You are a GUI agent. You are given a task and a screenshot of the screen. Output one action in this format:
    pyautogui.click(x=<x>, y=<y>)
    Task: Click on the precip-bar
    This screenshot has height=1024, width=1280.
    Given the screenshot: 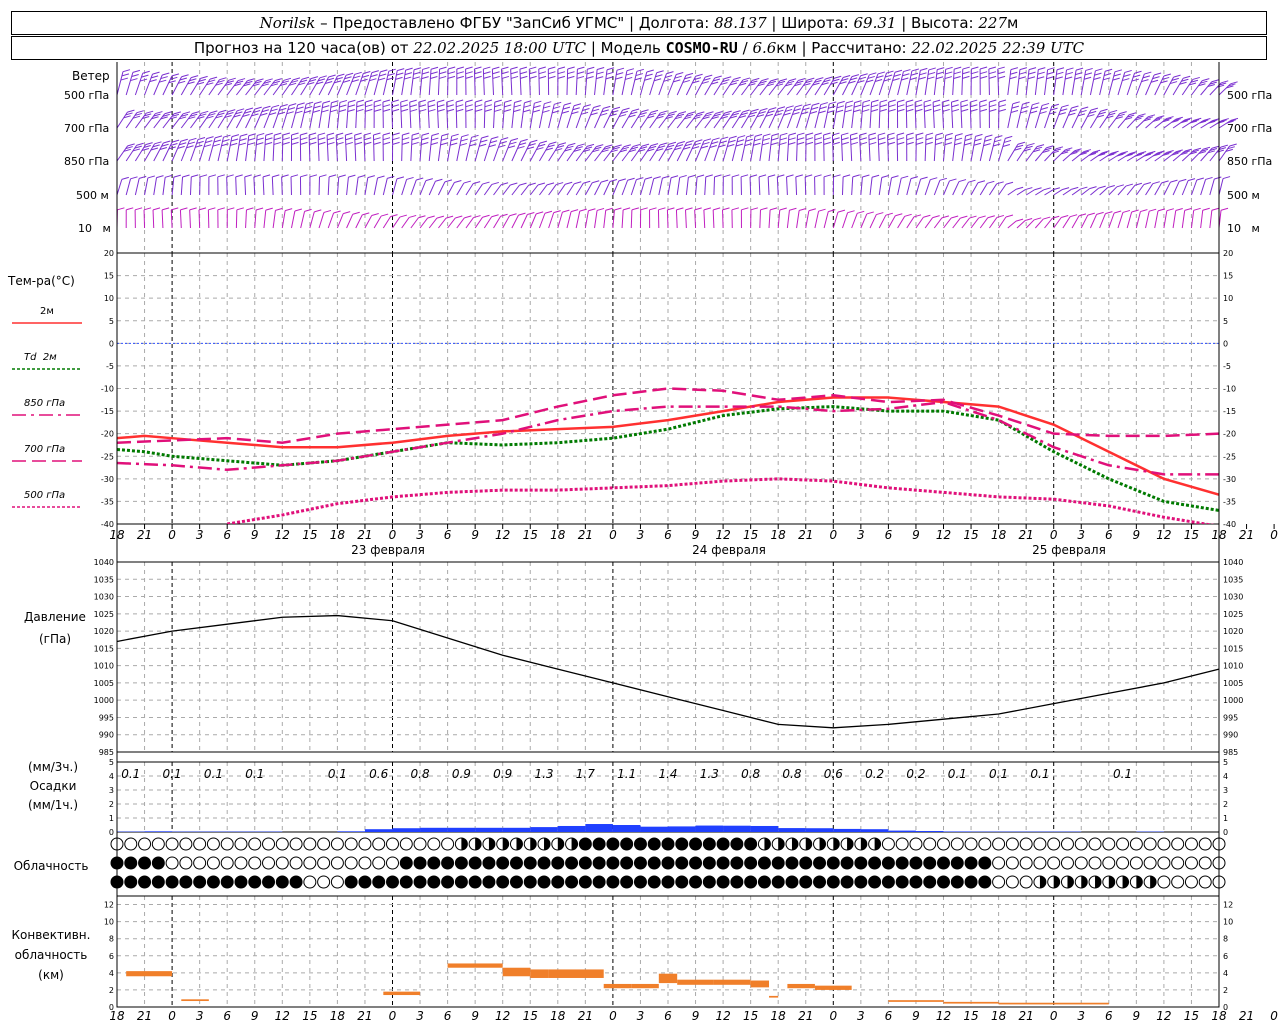 What is the action you would take?
    pyautogui.click(x=406, y=830)
    